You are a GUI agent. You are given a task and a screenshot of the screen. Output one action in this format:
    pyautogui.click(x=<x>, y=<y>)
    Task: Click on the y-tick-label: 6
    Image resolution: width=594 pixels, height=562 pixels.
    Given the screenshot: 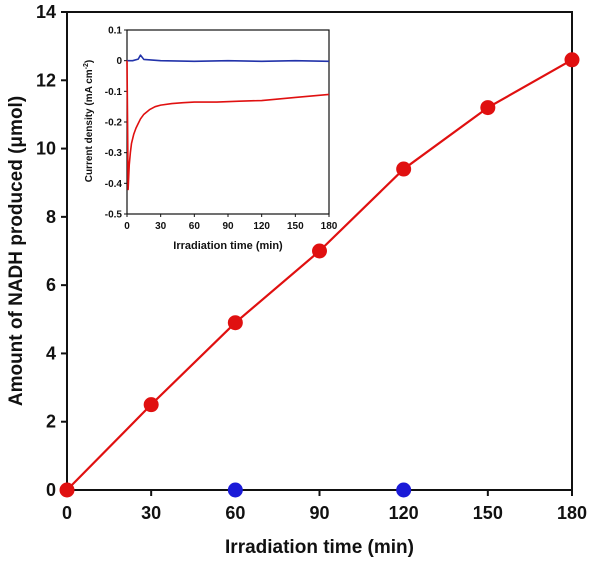 What is the action you would take?
    pyautogui.click(x=51, y=285)
    